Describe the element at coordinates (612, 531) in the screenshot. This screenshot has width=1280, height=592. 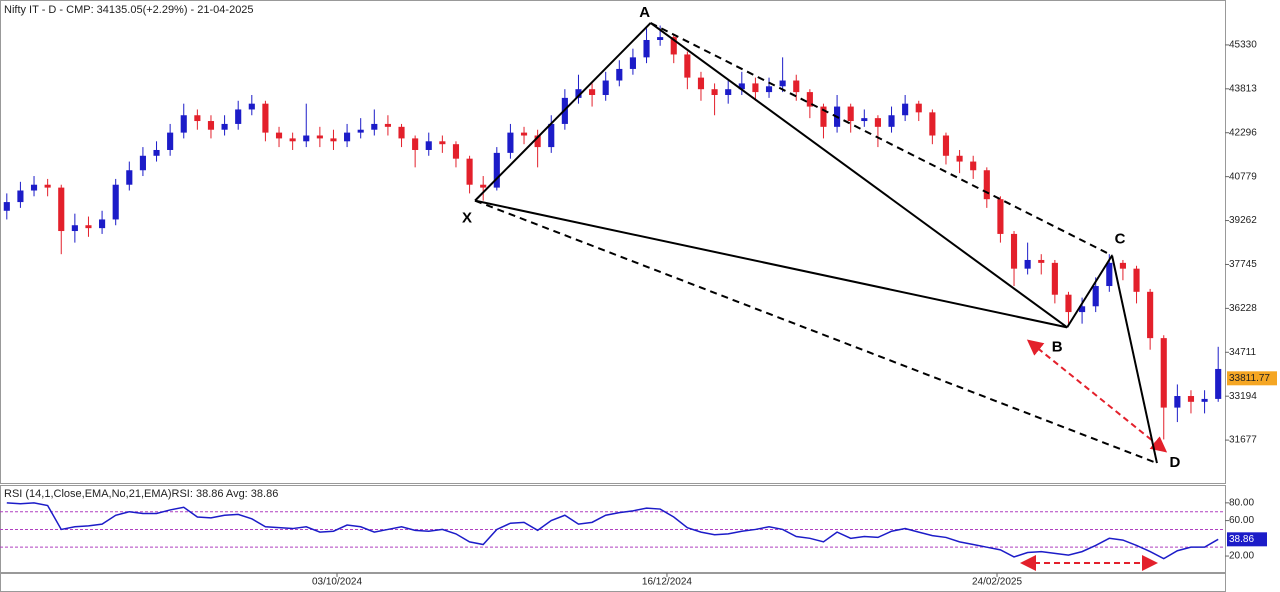
I see `rsi-line` at that location.